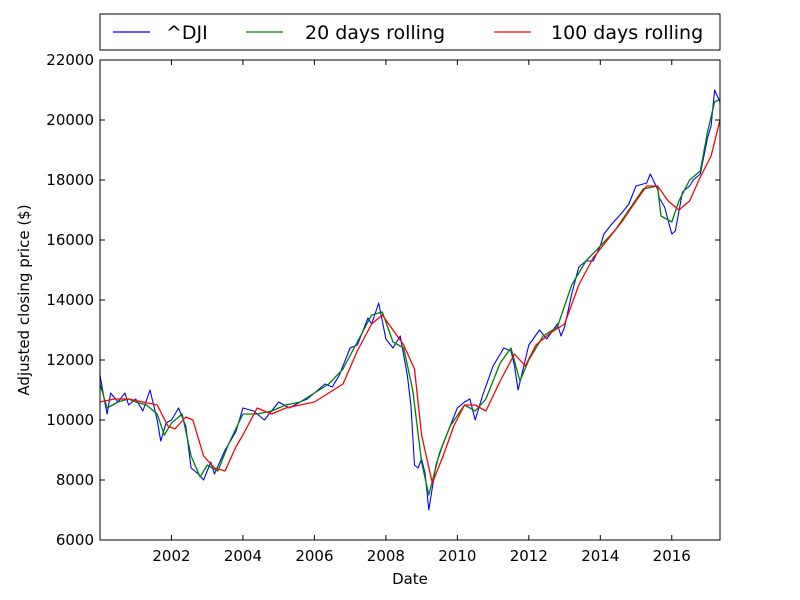 The image size is (800, 600). I want to click on y-tick-label: 20000, so click(70, 120).